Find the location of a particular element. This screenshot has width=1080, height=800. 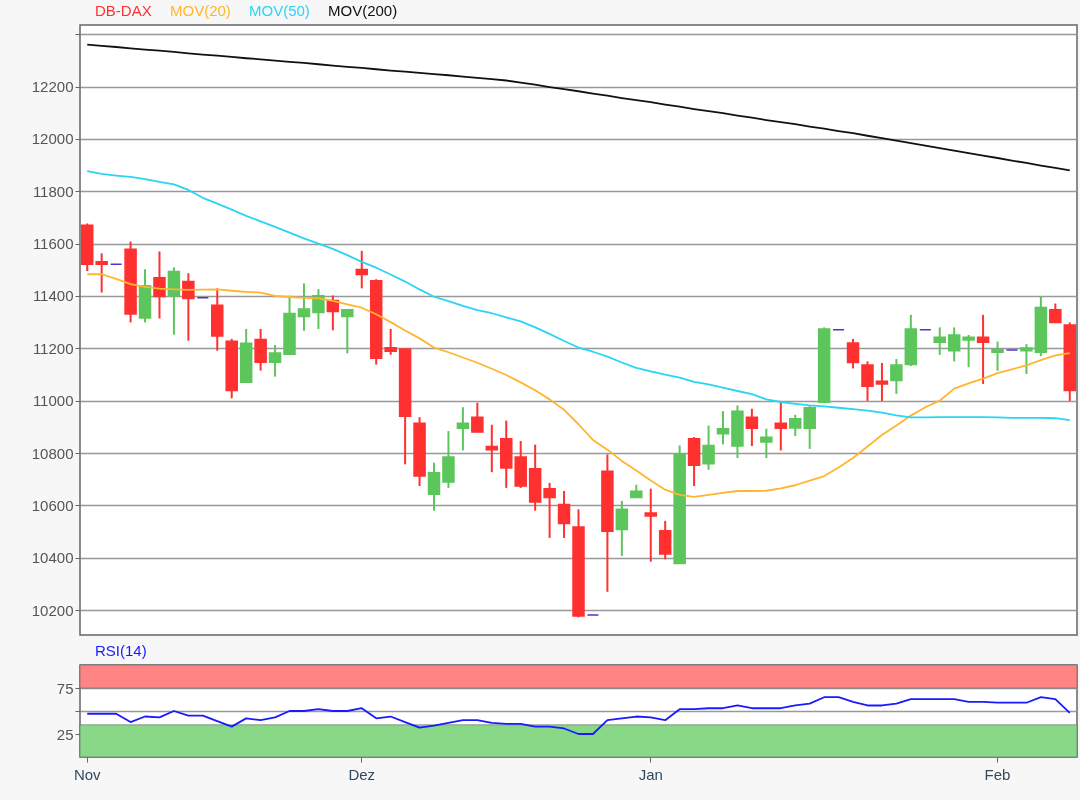

y-tick-label: 11000 is located at coordinates (53, 401).